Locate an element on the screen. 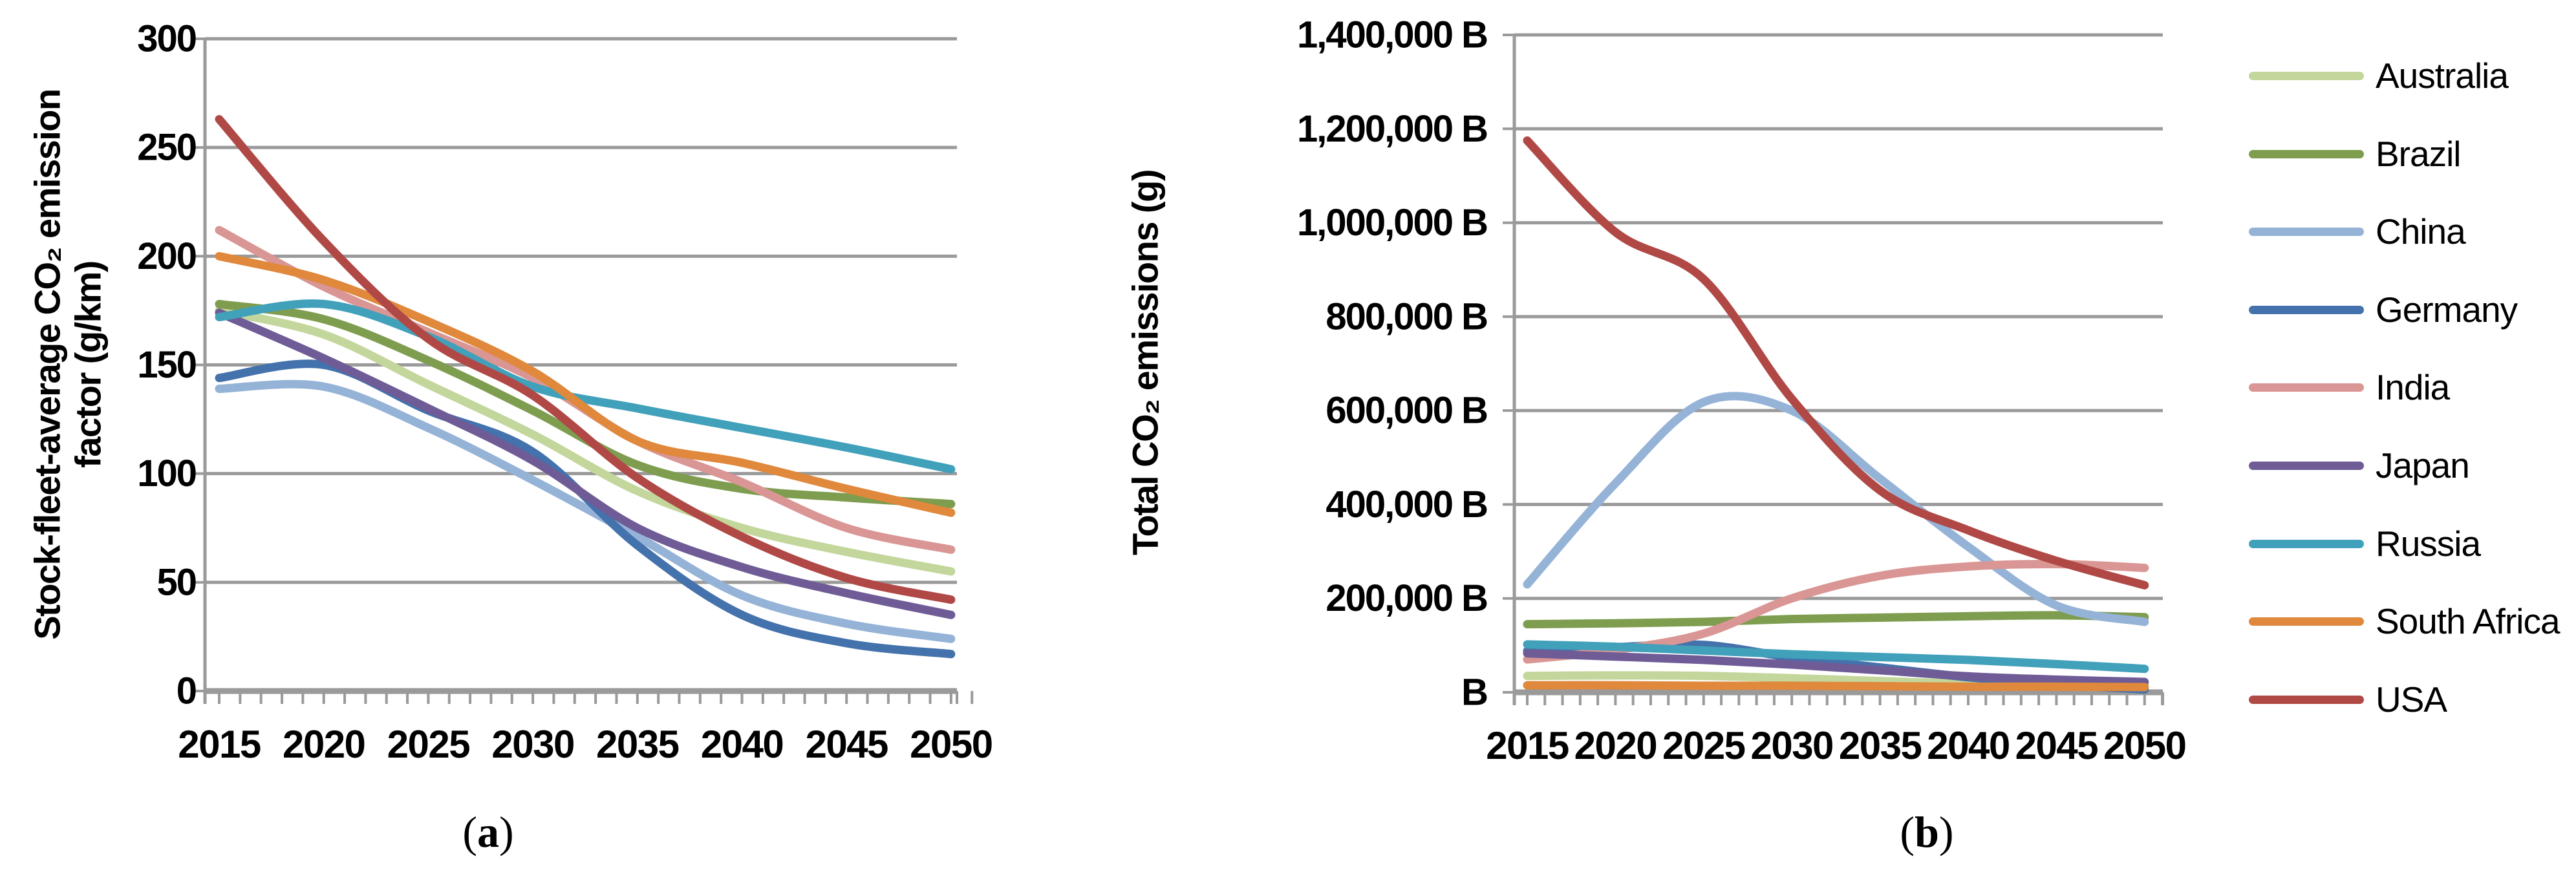 This screenshot has height=883, width=2576. legend-swatch-russia is located at coordinates (2306, 543).